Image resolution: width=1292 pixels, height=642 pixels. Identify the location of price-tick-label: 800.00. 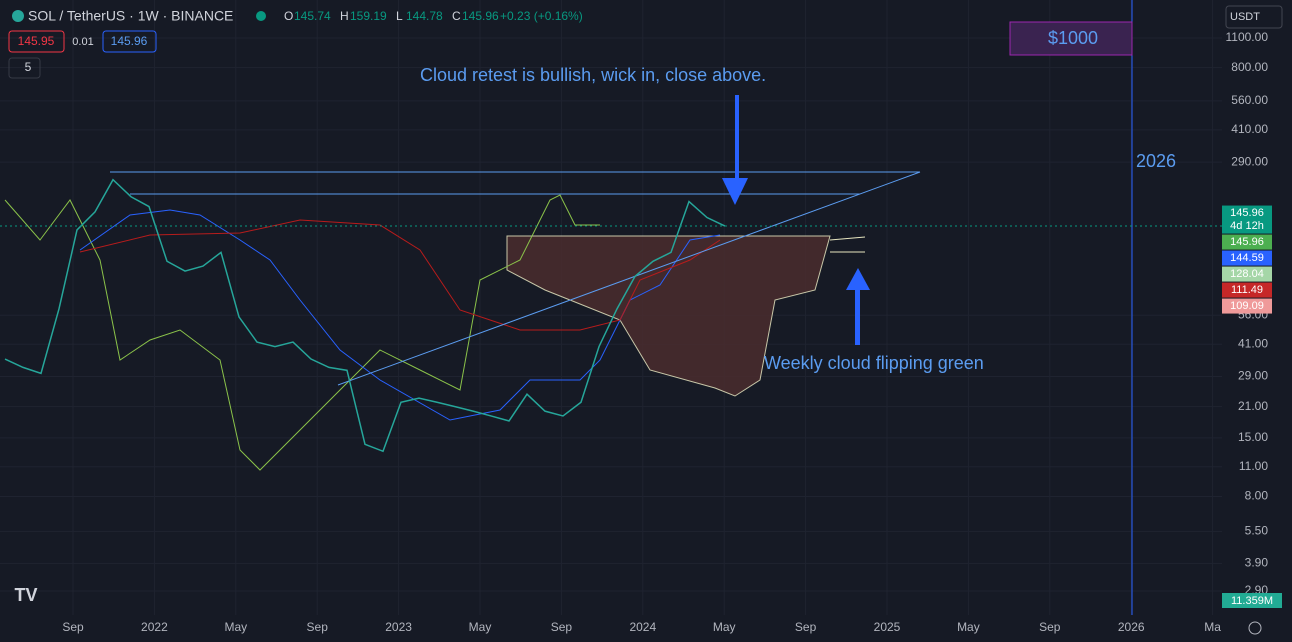
(1249, 67).